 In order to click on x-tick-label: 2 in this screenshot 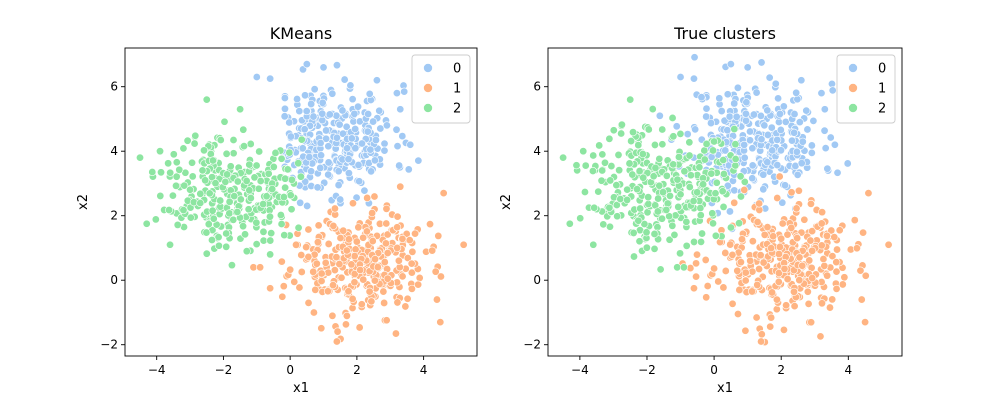, I will do `click(357, 370)`.